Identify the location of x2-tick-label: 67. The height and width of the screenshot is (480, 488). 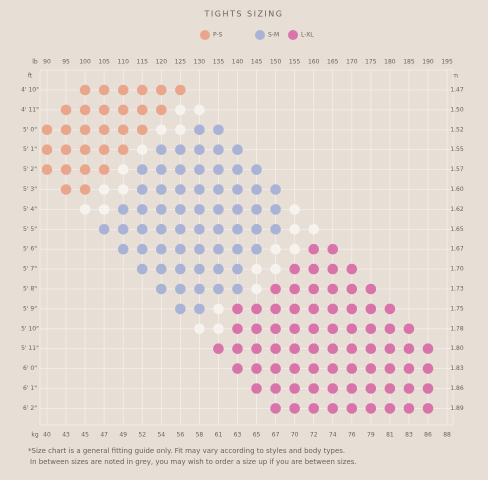
(276, 435).